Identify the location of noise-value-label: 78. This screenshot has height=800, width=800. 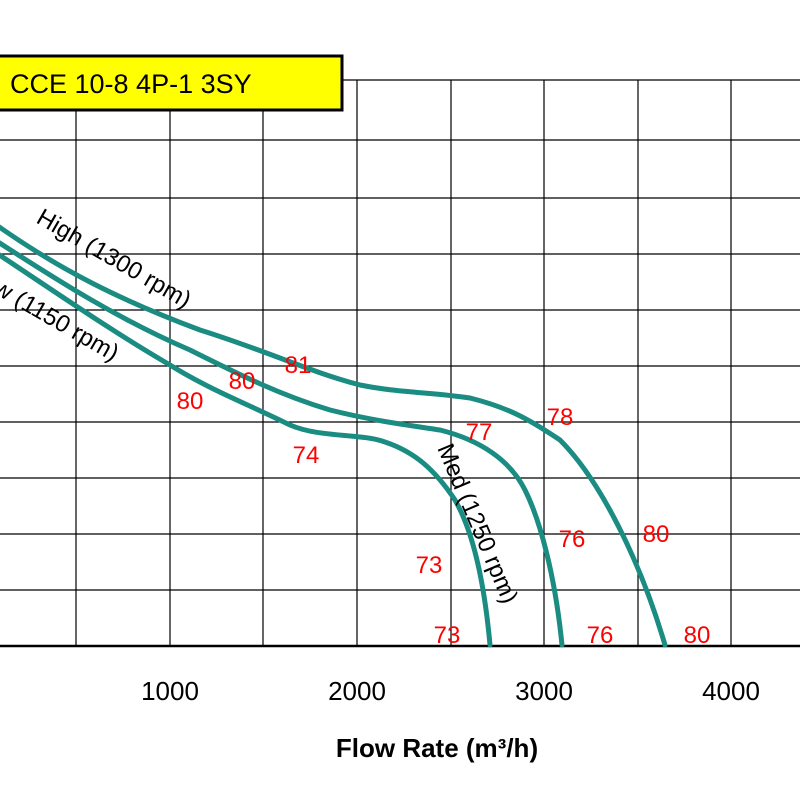
(560, 417).